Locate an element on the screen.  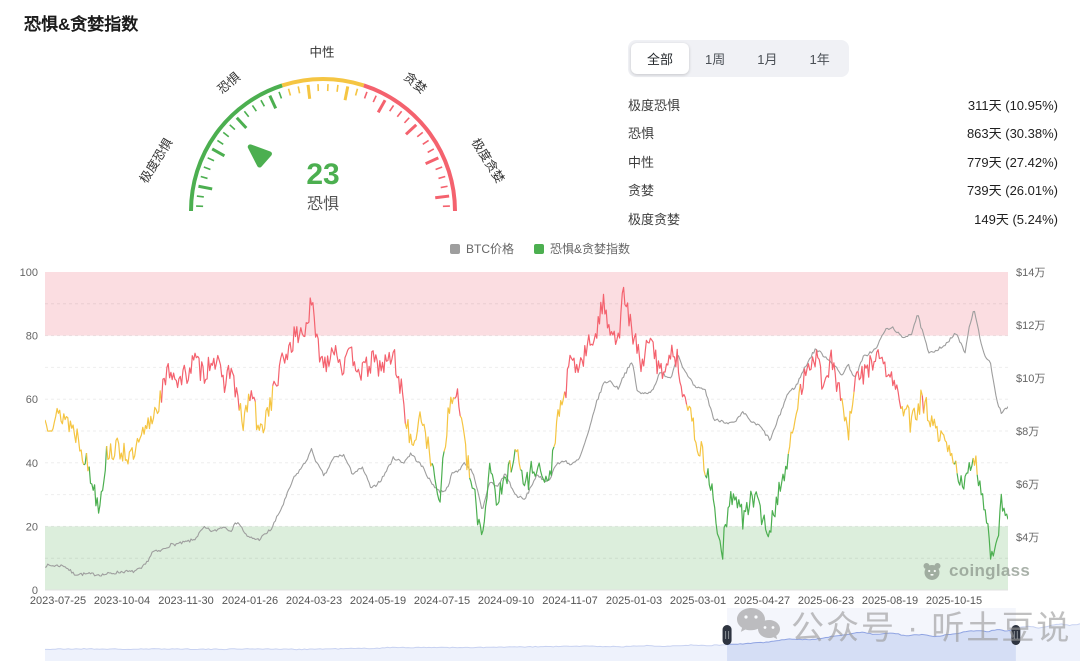
svg-text: 2025-10-15 is located at coordinates (954, 601).